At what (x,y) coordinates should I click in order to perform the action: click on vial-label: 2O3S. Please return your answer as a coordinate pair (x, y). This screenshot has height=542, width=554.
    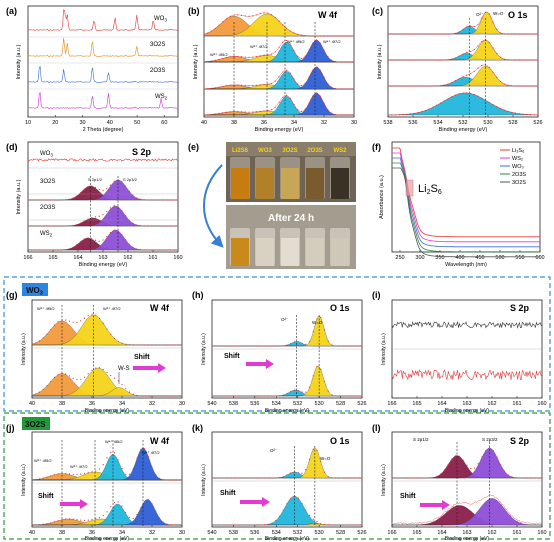
    Looking at the image, I should click on (314, 151).